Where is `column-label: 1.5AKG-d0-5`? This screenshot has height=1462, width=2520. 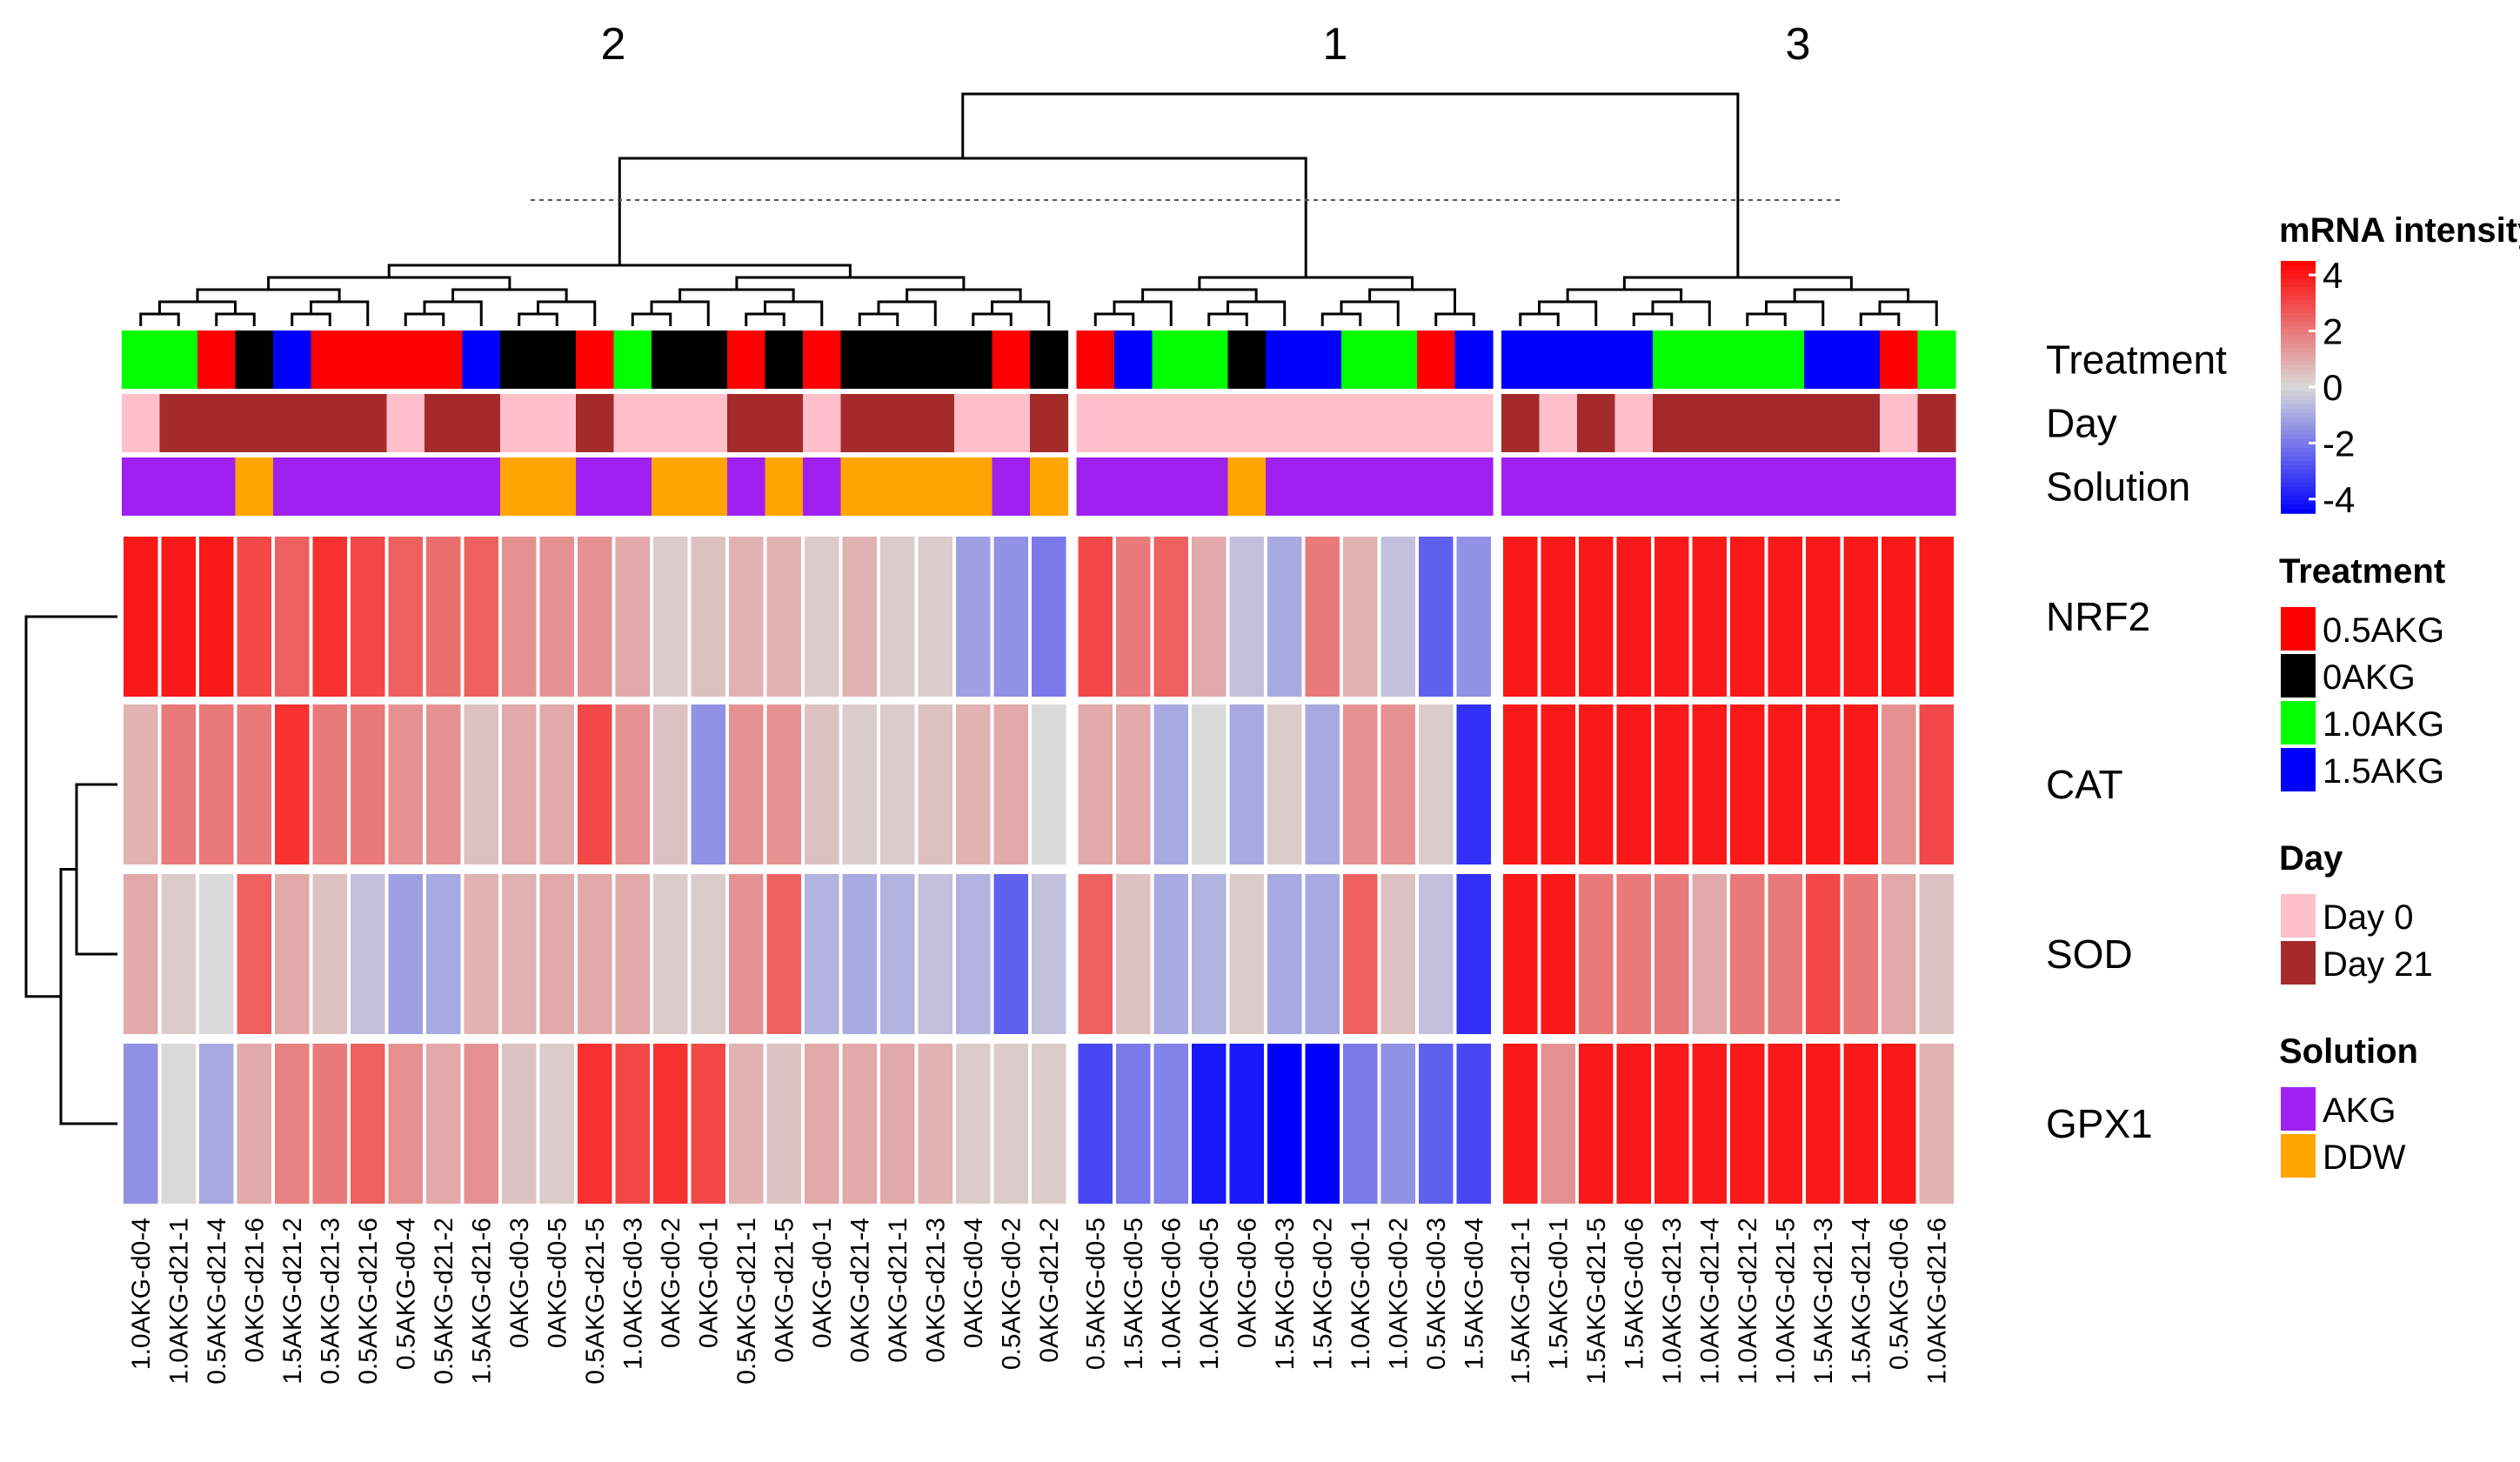 column-label: 1.5AKG-d0-5 is located at coordinates (1134, 1294).